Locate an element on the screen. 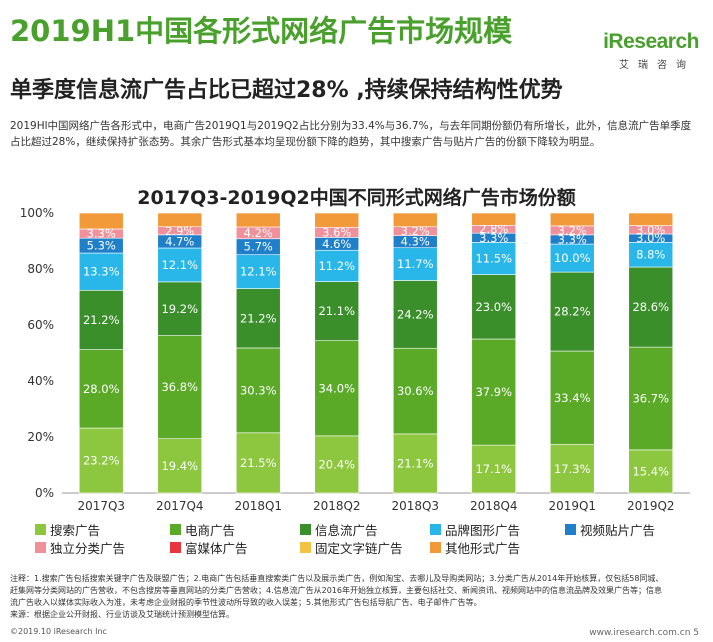 This screenshot has height=642, width=713. data-label: 8.8% is located at coordinates (650, 255).